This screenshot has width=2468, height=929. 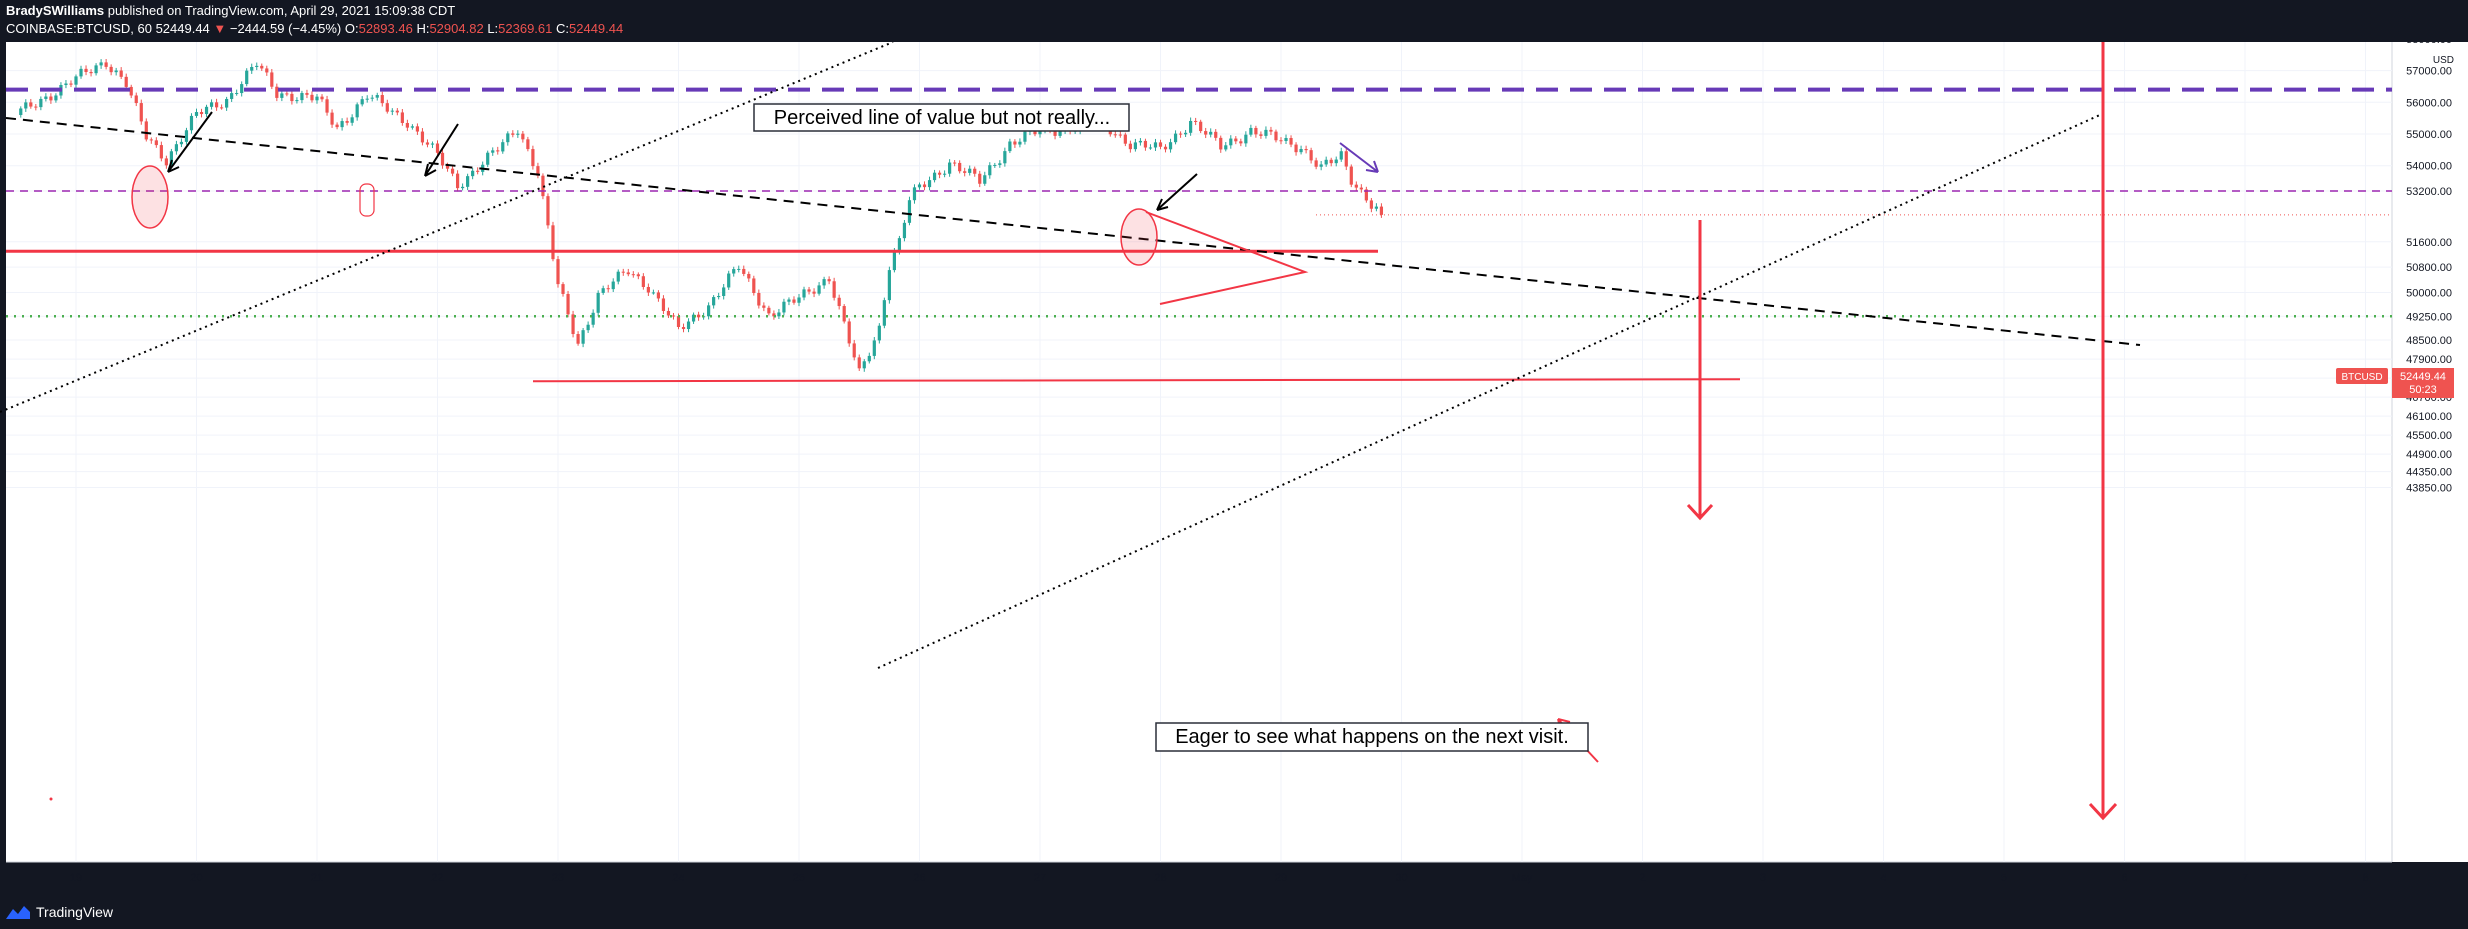 I want to click on low-label: L:, so click(x=493, y=28).